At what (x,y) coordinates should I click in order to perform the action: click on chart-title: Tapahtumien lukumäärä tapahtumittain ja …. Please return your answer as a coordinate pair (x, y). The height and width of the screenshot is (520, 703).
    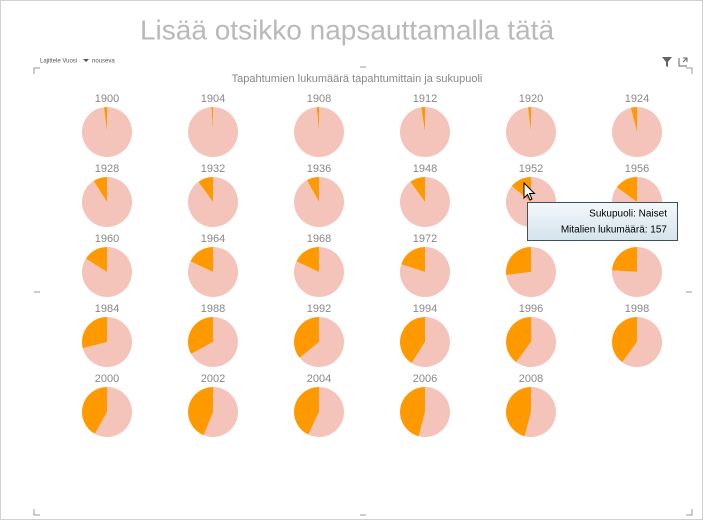
    Looking at the image, I should click on (357, 79).